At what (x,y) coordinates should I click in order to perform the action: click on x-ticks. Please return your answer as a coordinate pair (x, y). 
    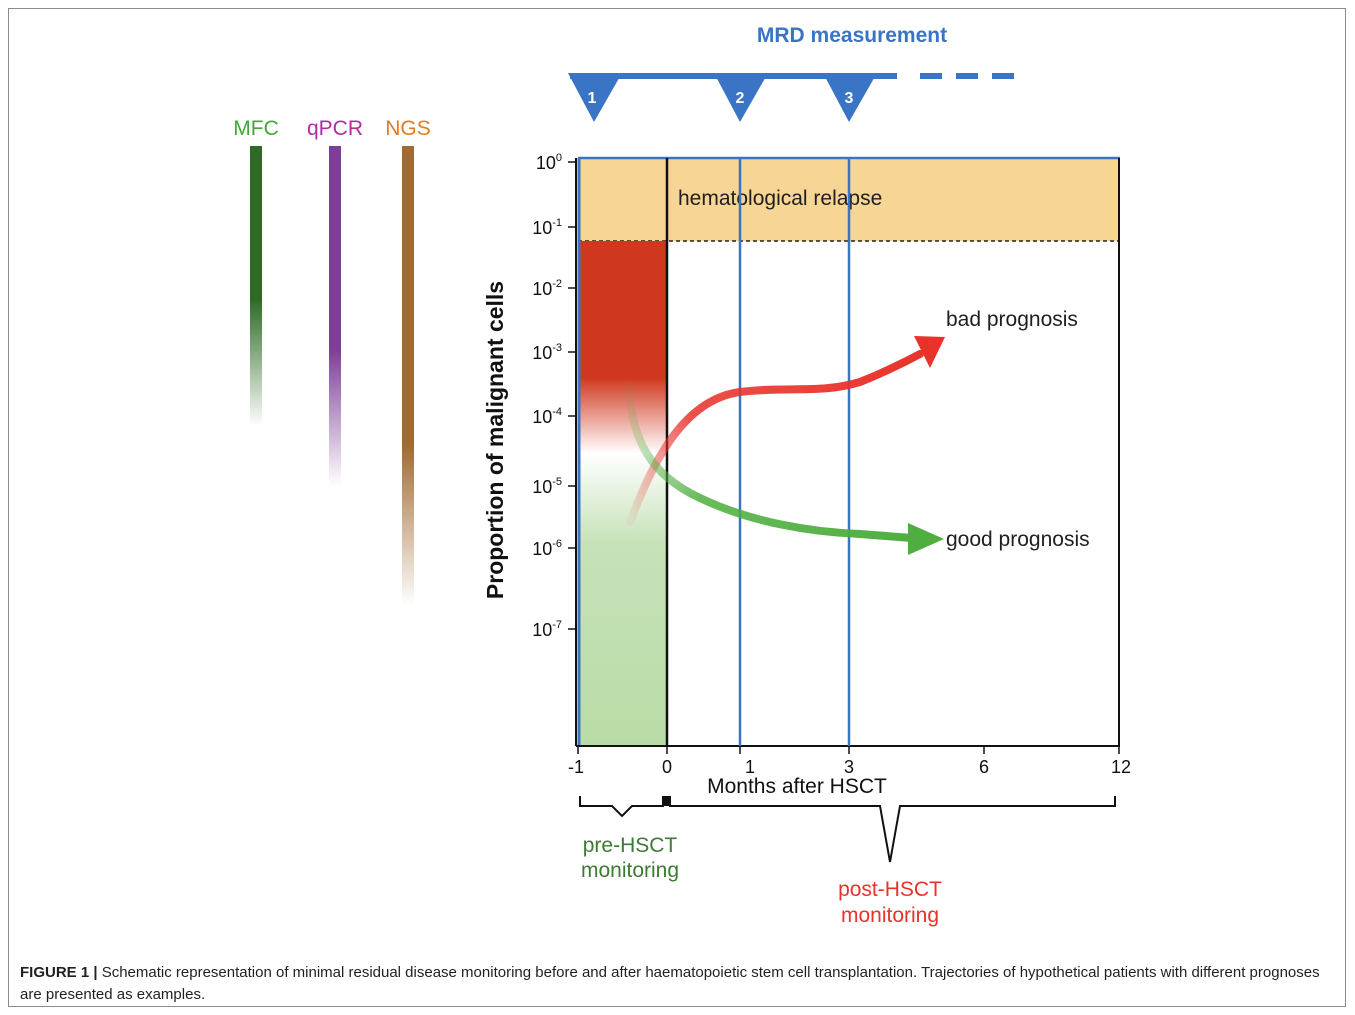
    Looking at the image, I should click on (848, 750).